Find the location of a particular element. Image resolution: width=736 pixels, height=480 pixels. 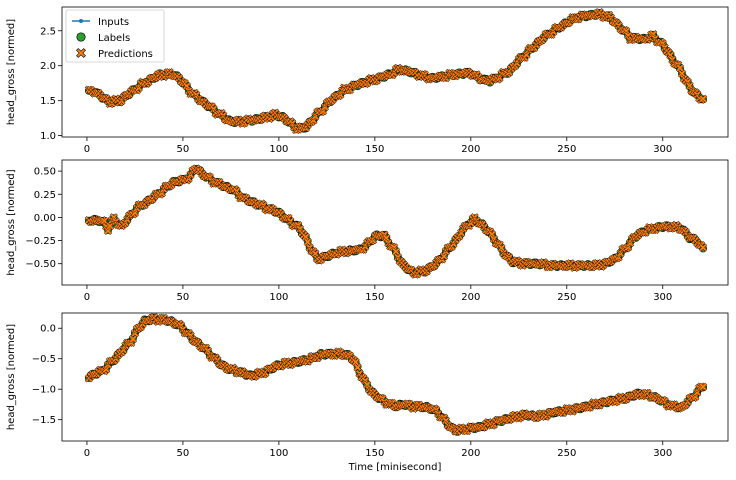

x-axis-label: Time [minisecond] is located at coordinates (395, 467).